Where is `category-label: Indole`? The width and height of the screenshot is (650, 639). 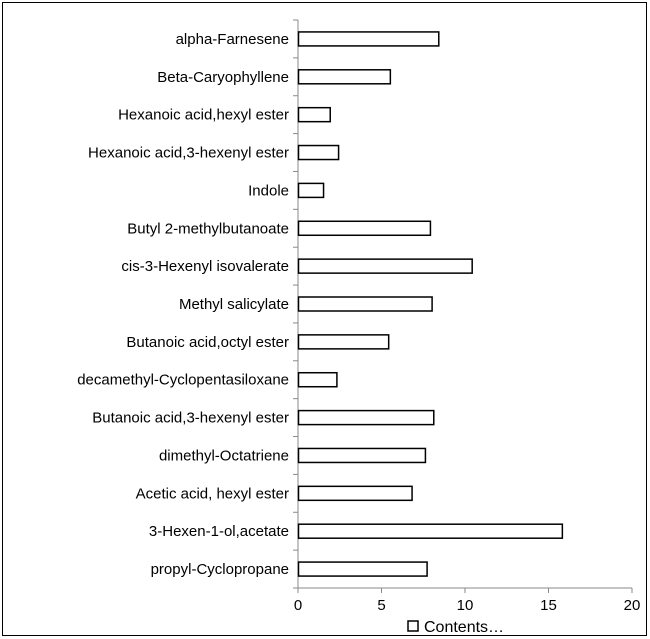 category-label: Indole is located at coordinates (268, 190).